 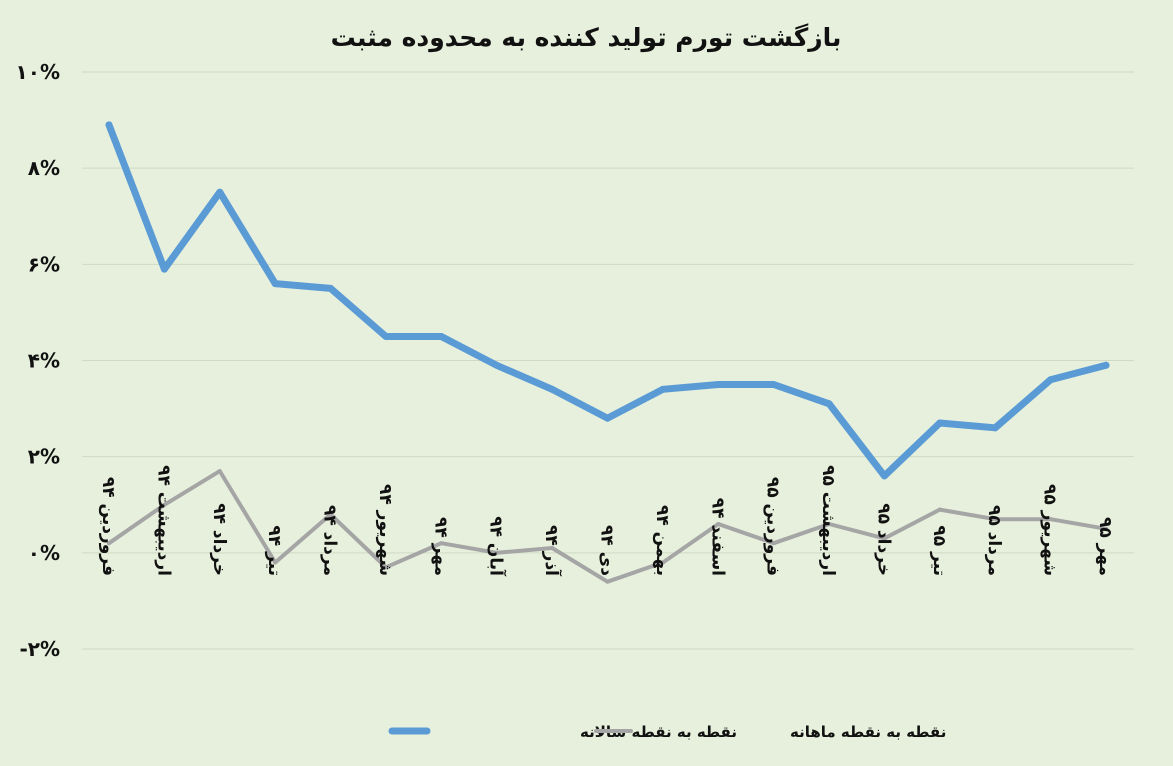 I want to click on x-tick-label: تیر ۹۵, so click(x=939, y=550).